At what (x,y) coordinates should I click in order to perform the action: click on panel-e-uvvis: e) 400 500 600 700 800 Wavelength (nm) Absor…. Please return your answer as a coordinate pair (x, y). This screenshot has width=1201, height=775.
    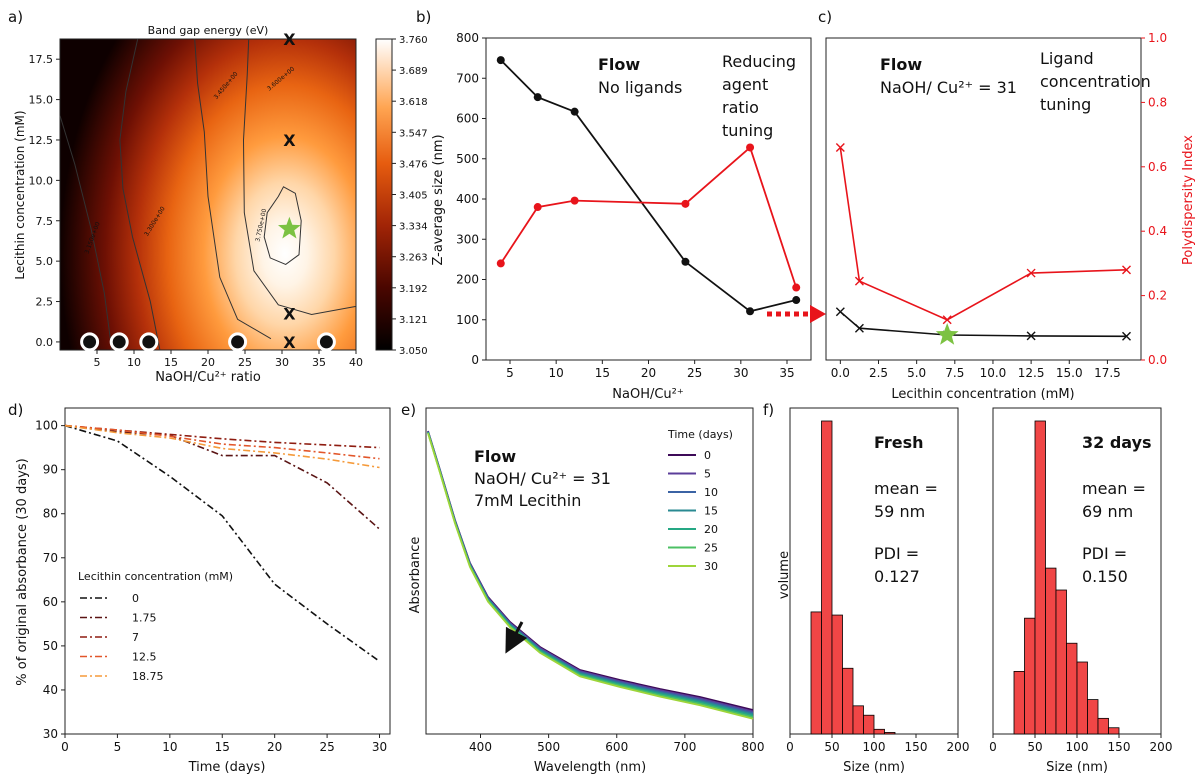
    Looking at the image, I should click on (582, 588).